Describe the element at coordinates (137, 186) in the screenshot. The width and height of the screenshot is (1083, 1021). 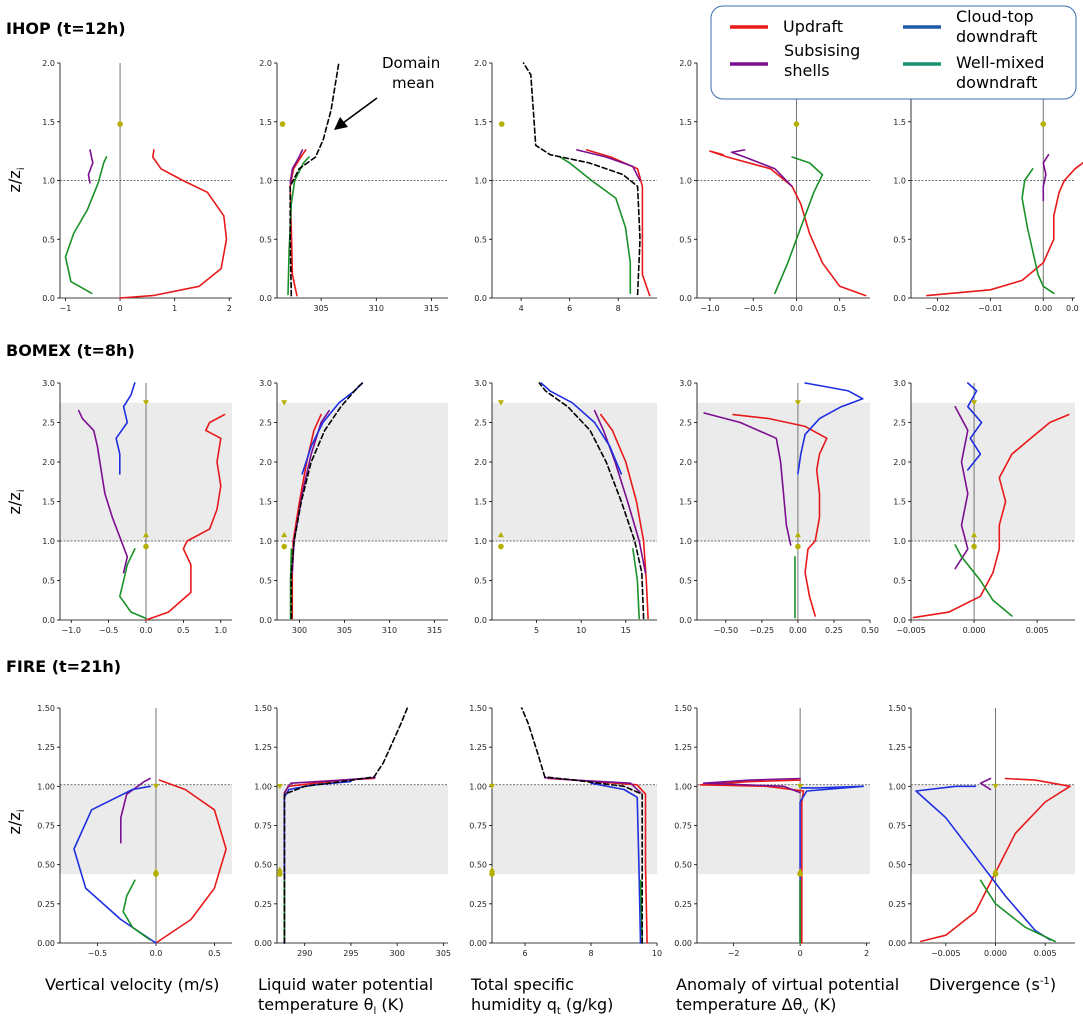
I see `panel-r0-c0: 0.0 0.5 1.0 1.5 2.0 −1 0 1 2` at that location.